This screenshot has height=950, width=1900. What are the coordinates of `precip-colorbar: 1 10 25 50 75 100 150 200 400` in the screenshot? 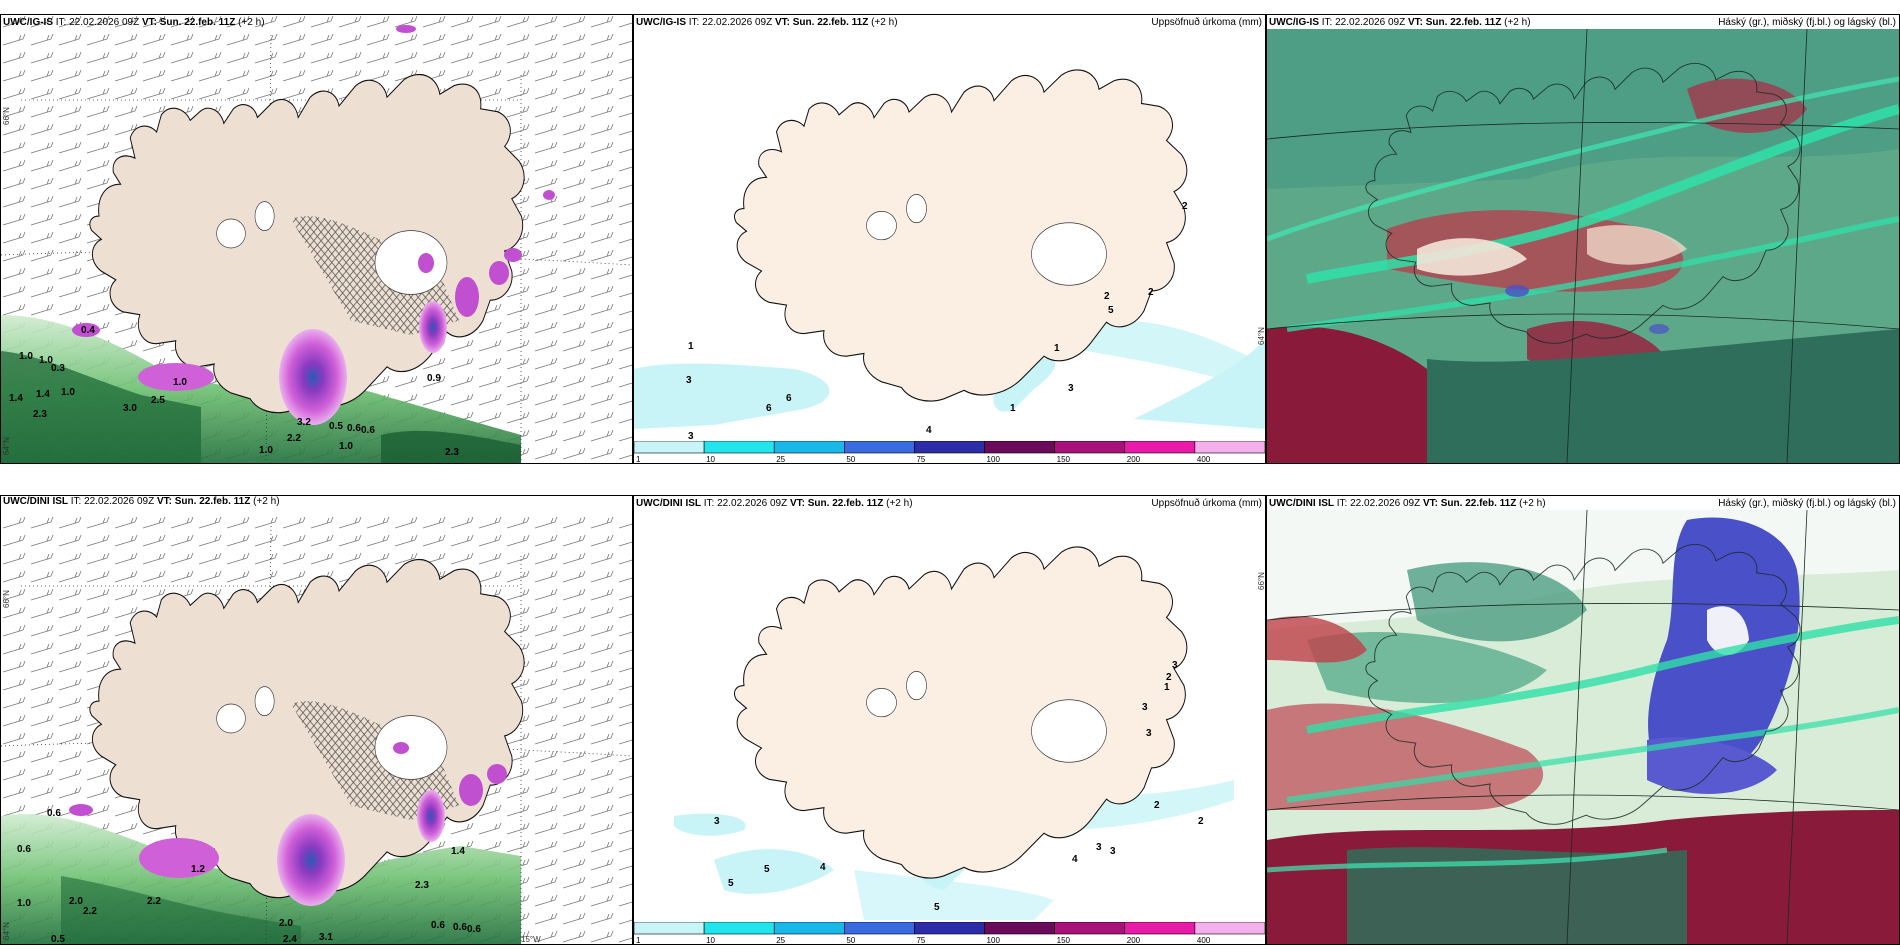 It's located at (949, 452).